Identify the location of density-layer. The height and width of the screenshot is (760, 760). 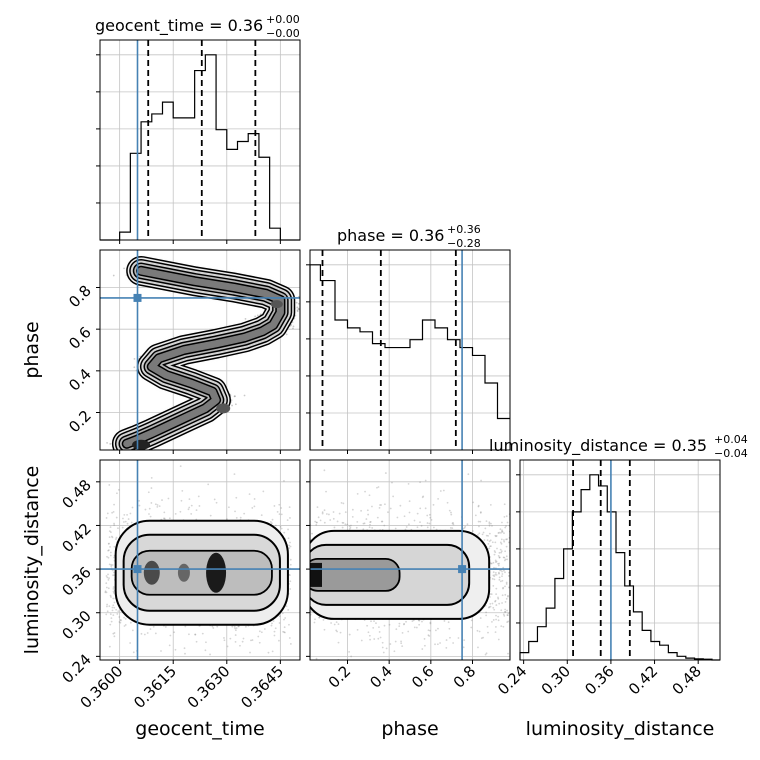
(410, 564).